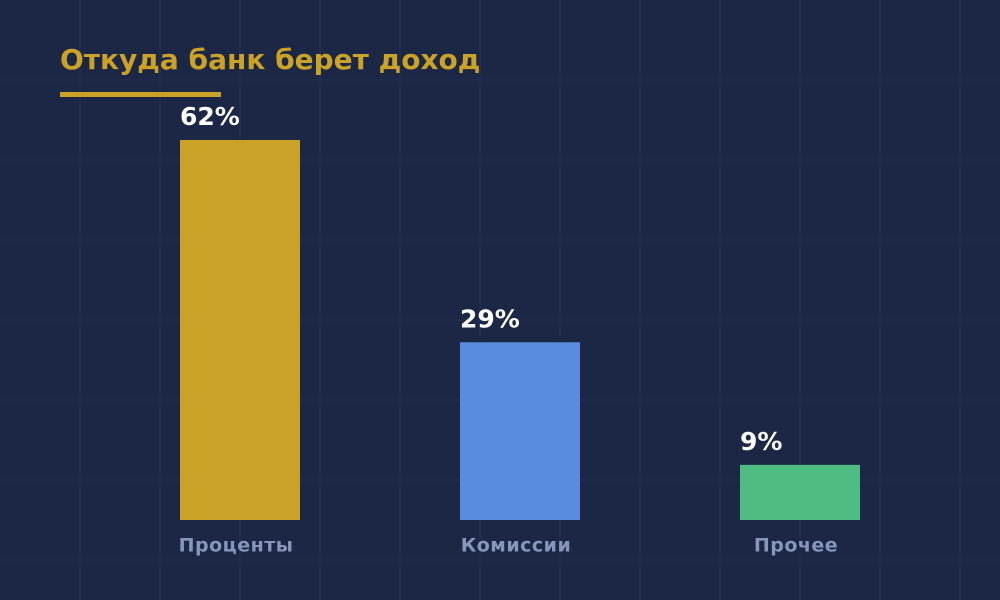 This screenshot has width=1000, height=600. I want to click on chart-title: Откуда банк берет доход, so click(270, 59).